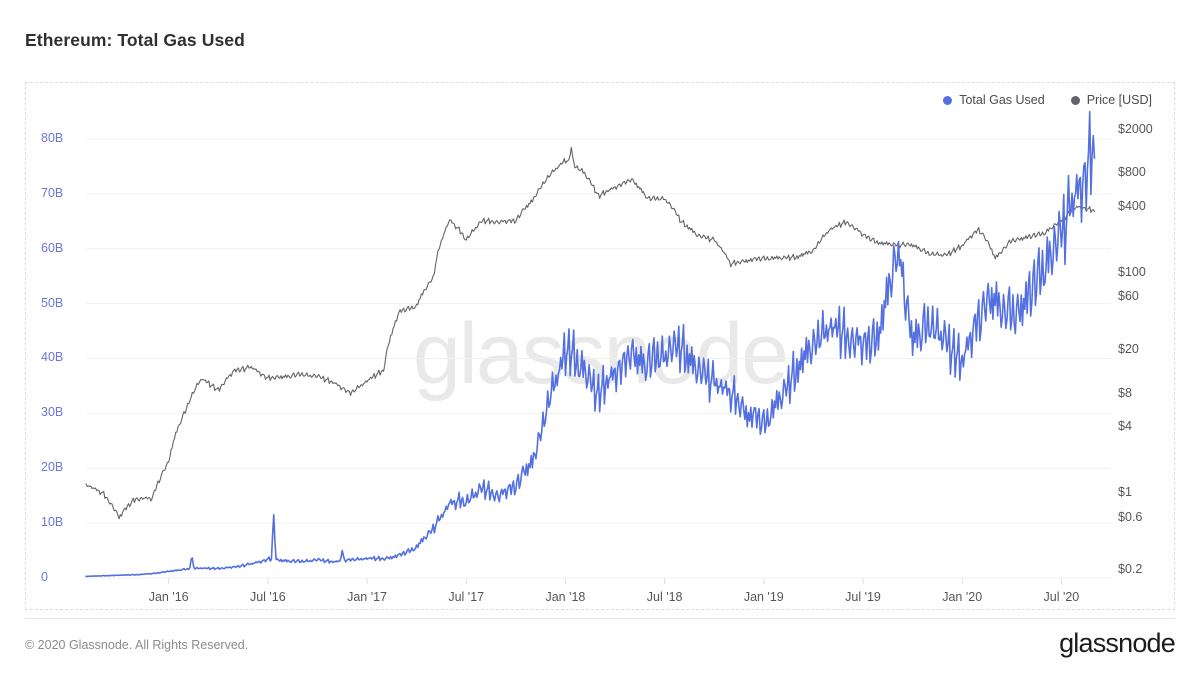 This screenshot has height=675, width=1200. What do you see at coordinates (52, 357) in the screenshot?
I see `y-axis-left-tick-label: 40B` at bounding box center [52, 357].